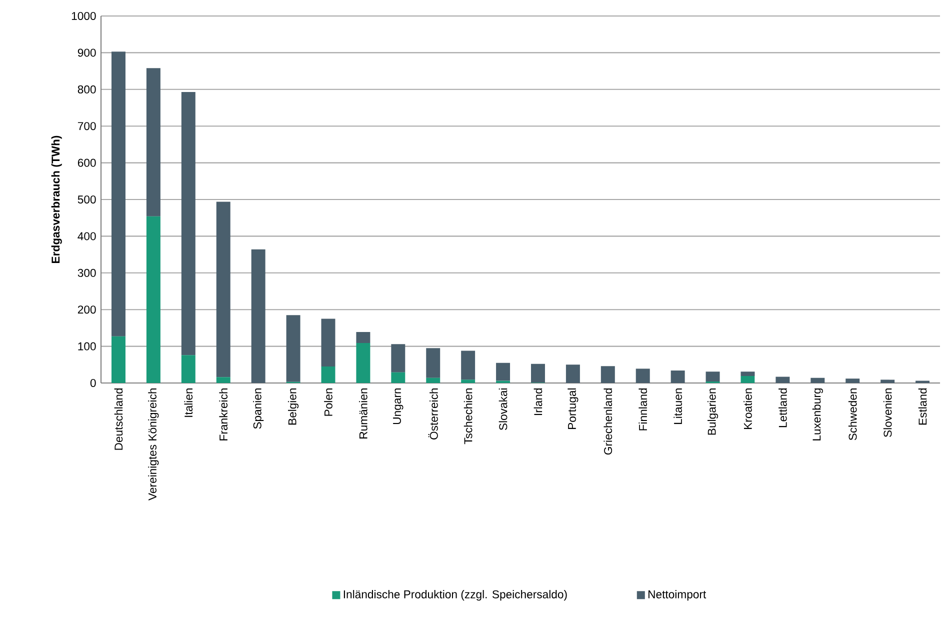 This screenshot has width=948, height=639. What do you see at coordinates (503, 409) in the screenshot?
I see `x-tick-label: Slovakai` at bounding box center [503, 409].